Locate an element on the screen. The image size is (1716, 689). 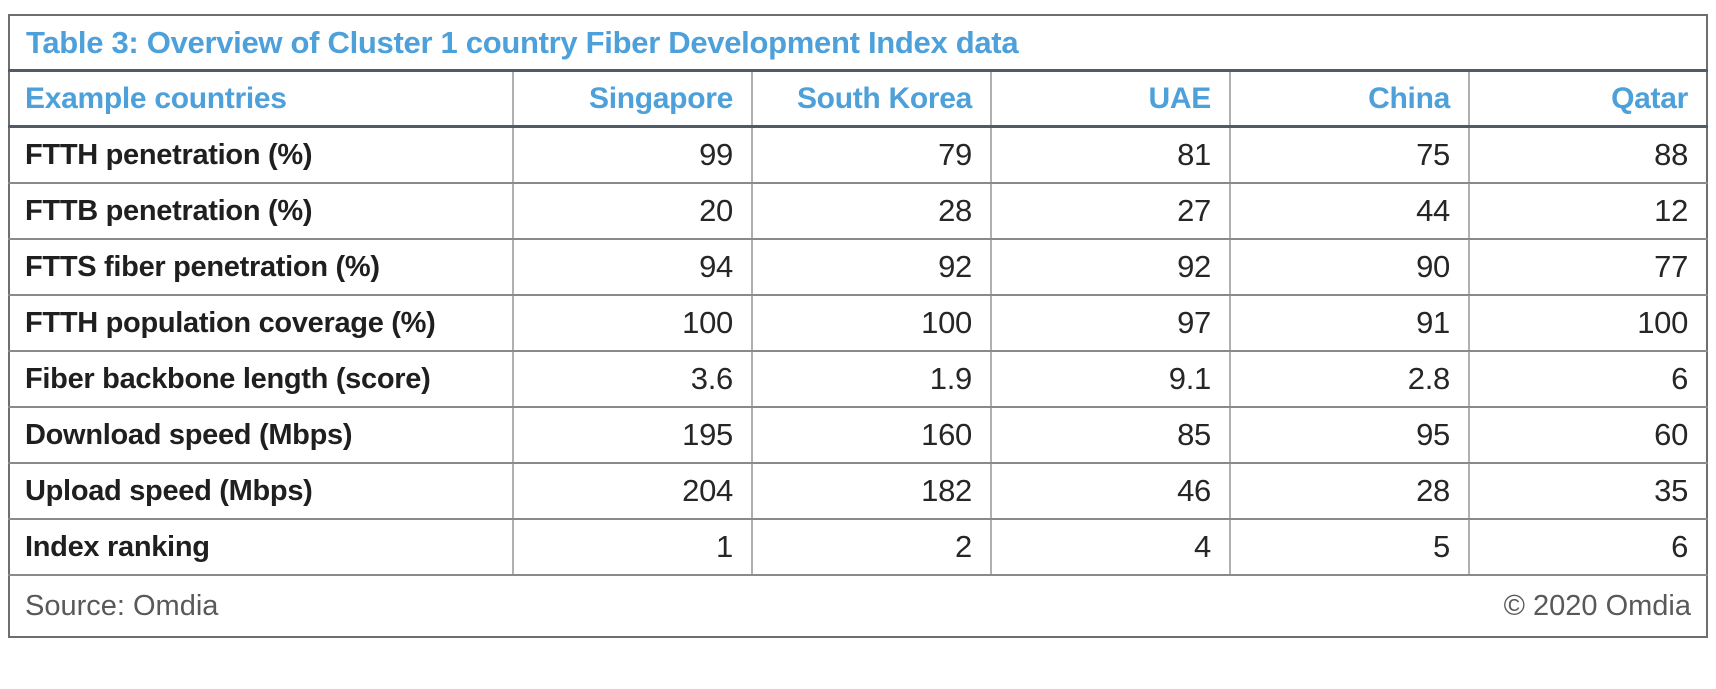
row-label: Index ranking is located at coordinates (261, 547).